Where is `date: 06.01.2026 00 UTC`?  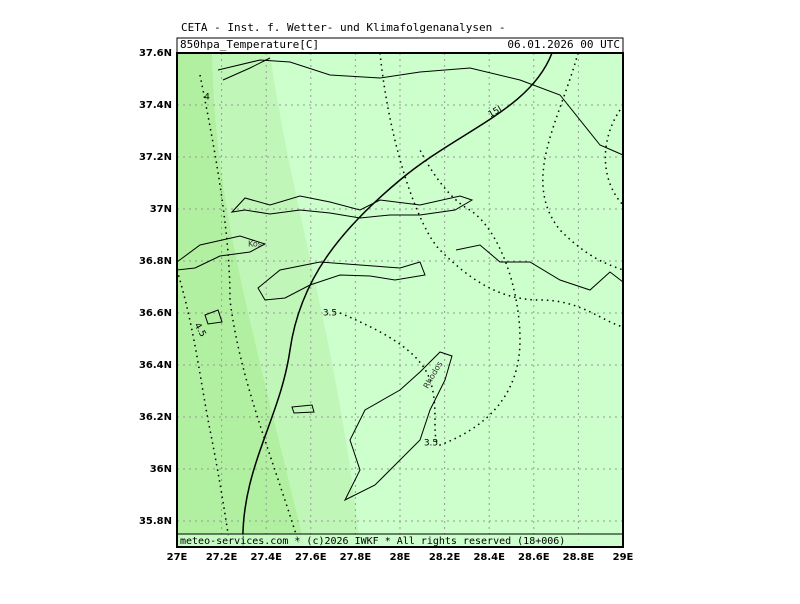
date: 06.01.2026 00 UTC is located at coordinates (563, 44).